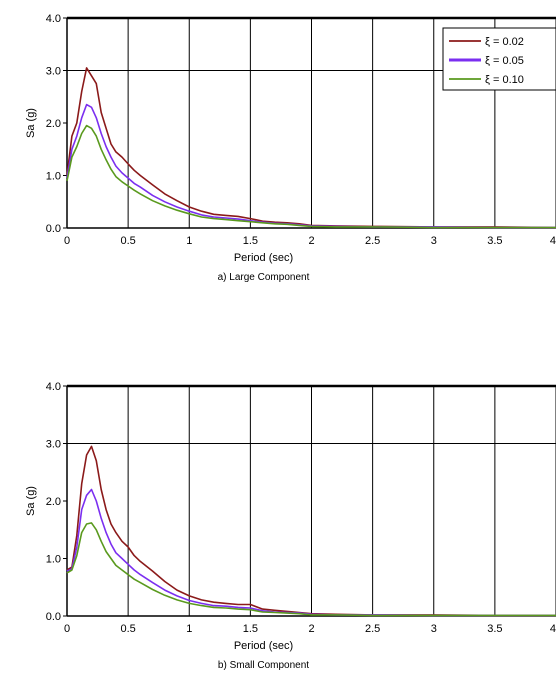  What do you see at coordinates (263, 665) in the screenshot?
I see `panel-caption: b) Small Component` at bounding box center [263, 665].